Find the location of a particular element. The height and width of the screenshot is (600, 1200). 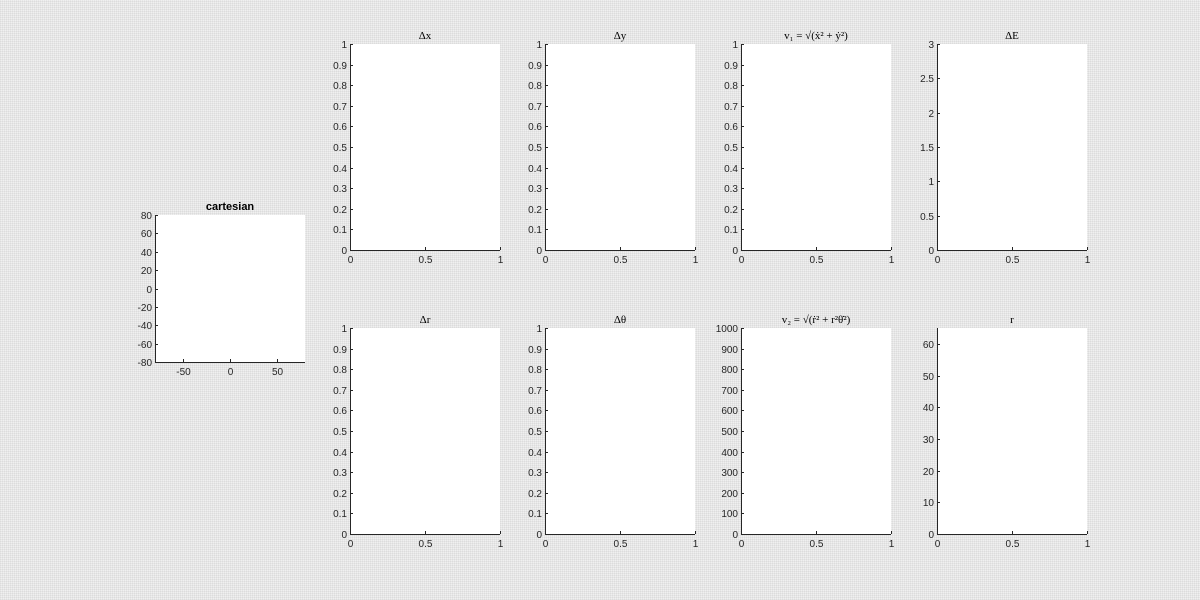

y-tick-label: -20 is located at coordinates (145, 308).